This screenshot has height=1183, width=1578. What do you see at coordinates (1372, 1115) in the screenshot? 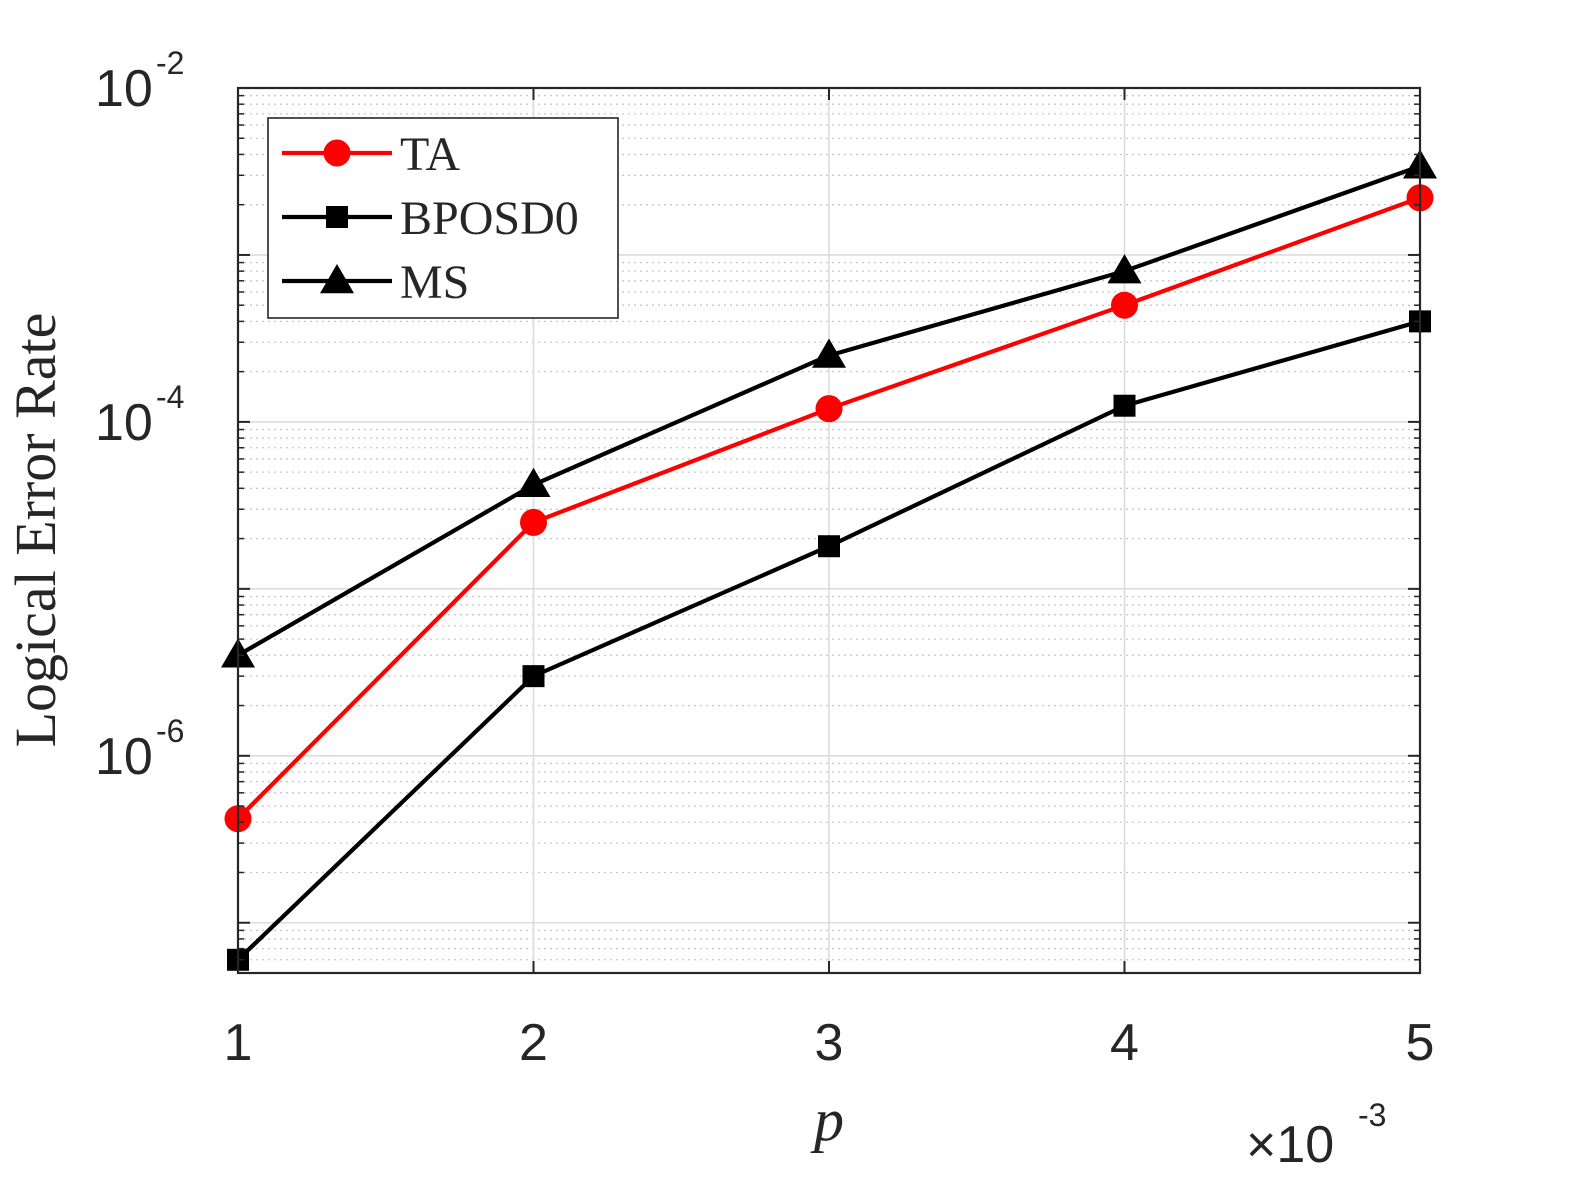
I see `x-axis-multiplier-exponent: -3` at bounding box center [1372, 1115].